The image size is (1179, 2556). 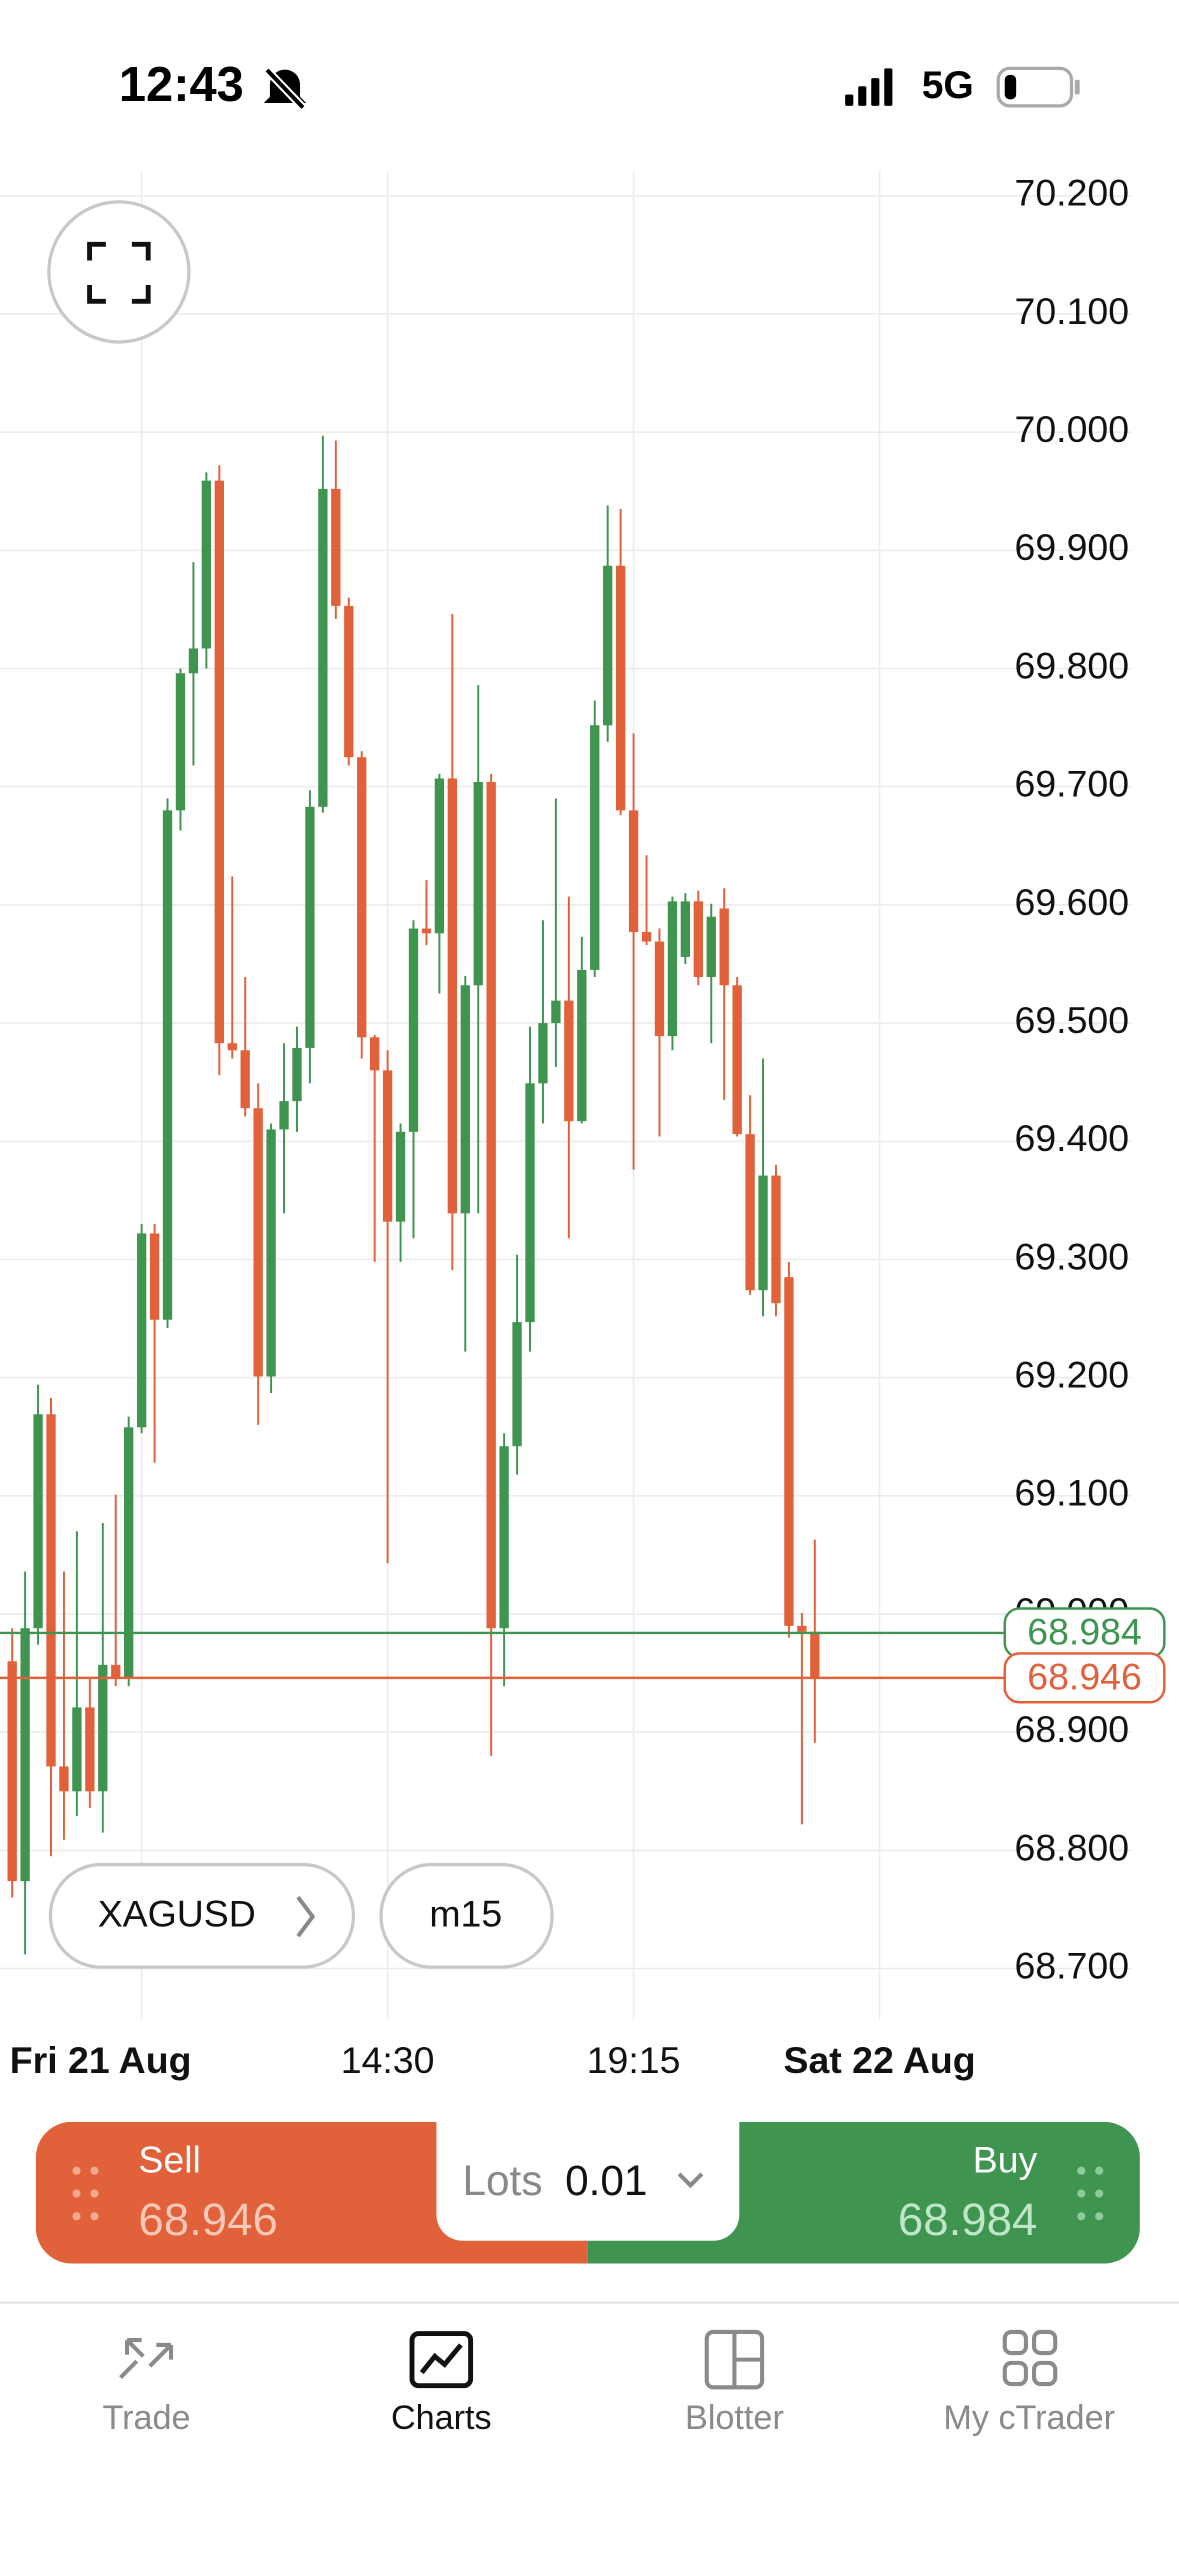 I want to click on y-tick-label: 69.800, so click(x=1072, y=665).